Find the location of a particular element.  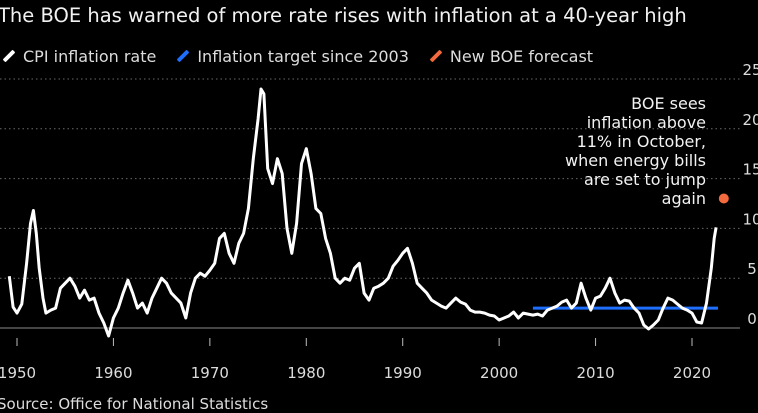

x-tick-label-1960: 1960 is located at coordinates (113, 373).